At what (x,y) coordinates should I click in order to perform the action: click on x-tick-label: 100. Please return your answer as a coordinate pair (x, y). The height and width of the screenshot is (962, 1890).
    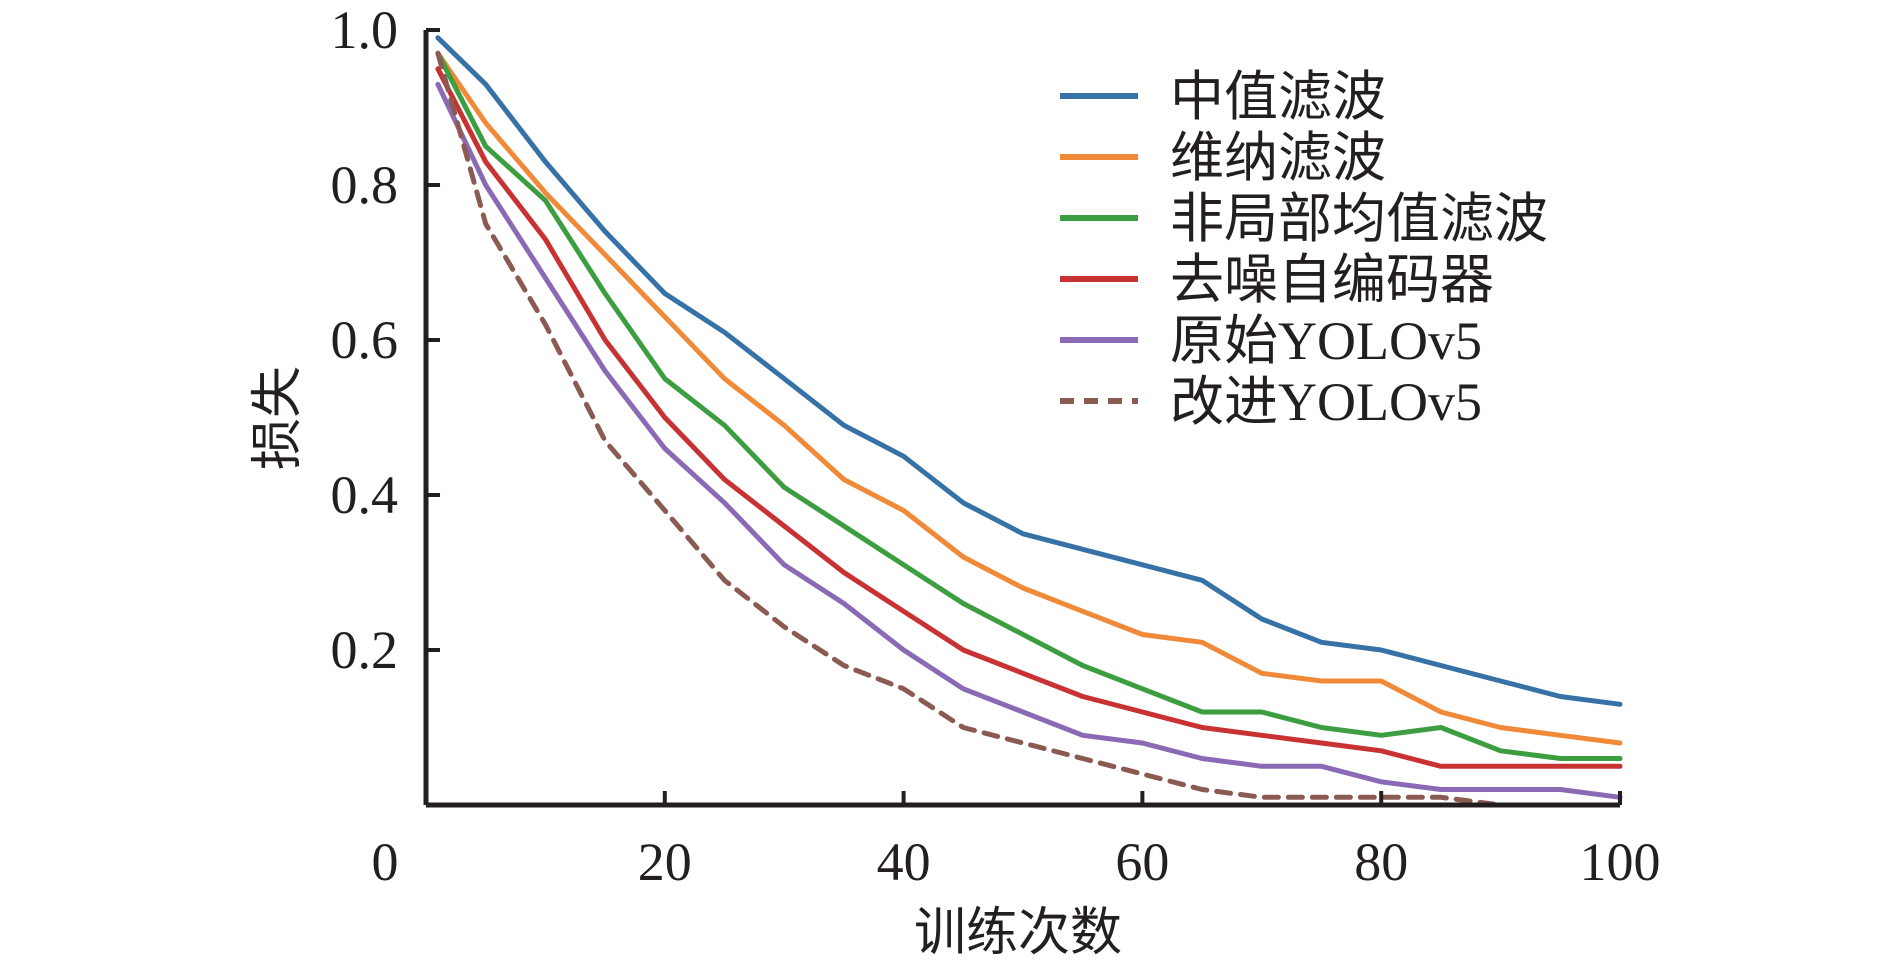
    Looking at the image, I should click on (1620, 862).